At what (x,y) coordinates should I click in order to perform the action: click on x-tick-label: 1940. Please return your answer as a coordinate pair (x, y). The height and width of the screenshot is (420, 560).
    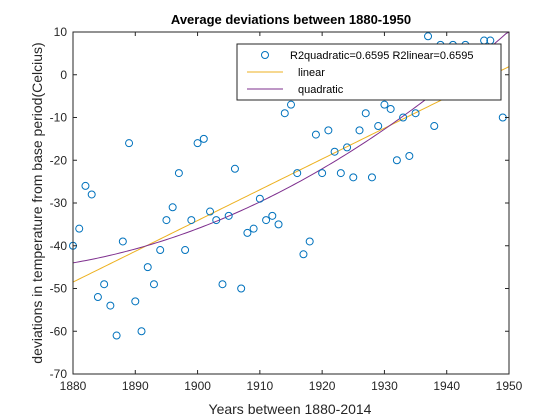
    Looking at the image, I should click on (446, 386).